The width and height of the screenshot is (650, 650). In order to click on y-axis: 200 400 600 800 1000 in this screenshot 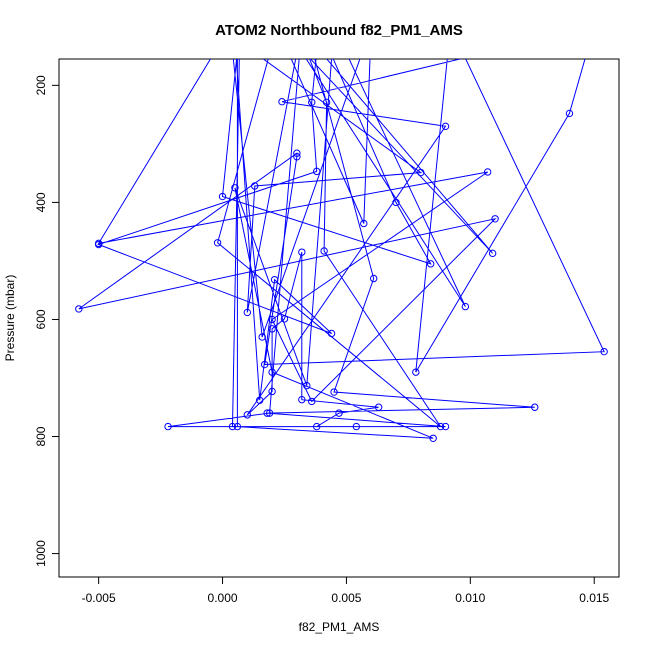, I will do `click(46, 321)`.